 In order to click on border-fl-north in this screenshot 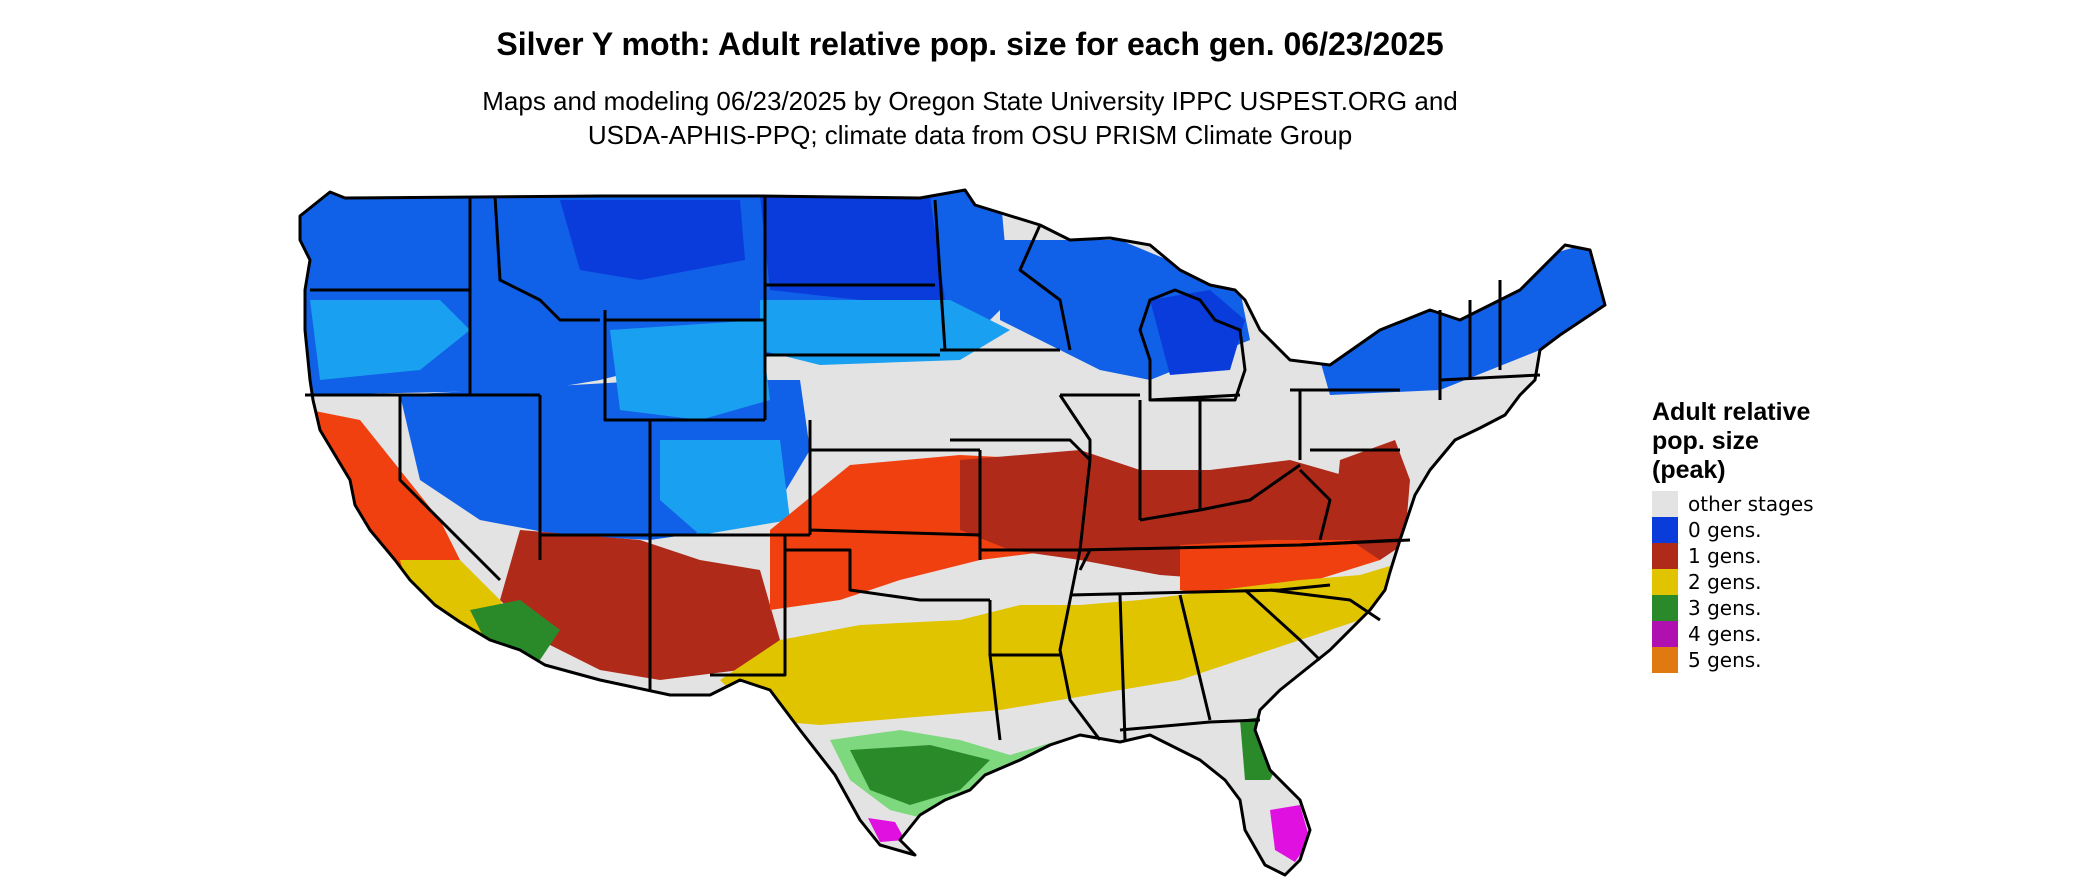, I will do `click(1190, 725)`.